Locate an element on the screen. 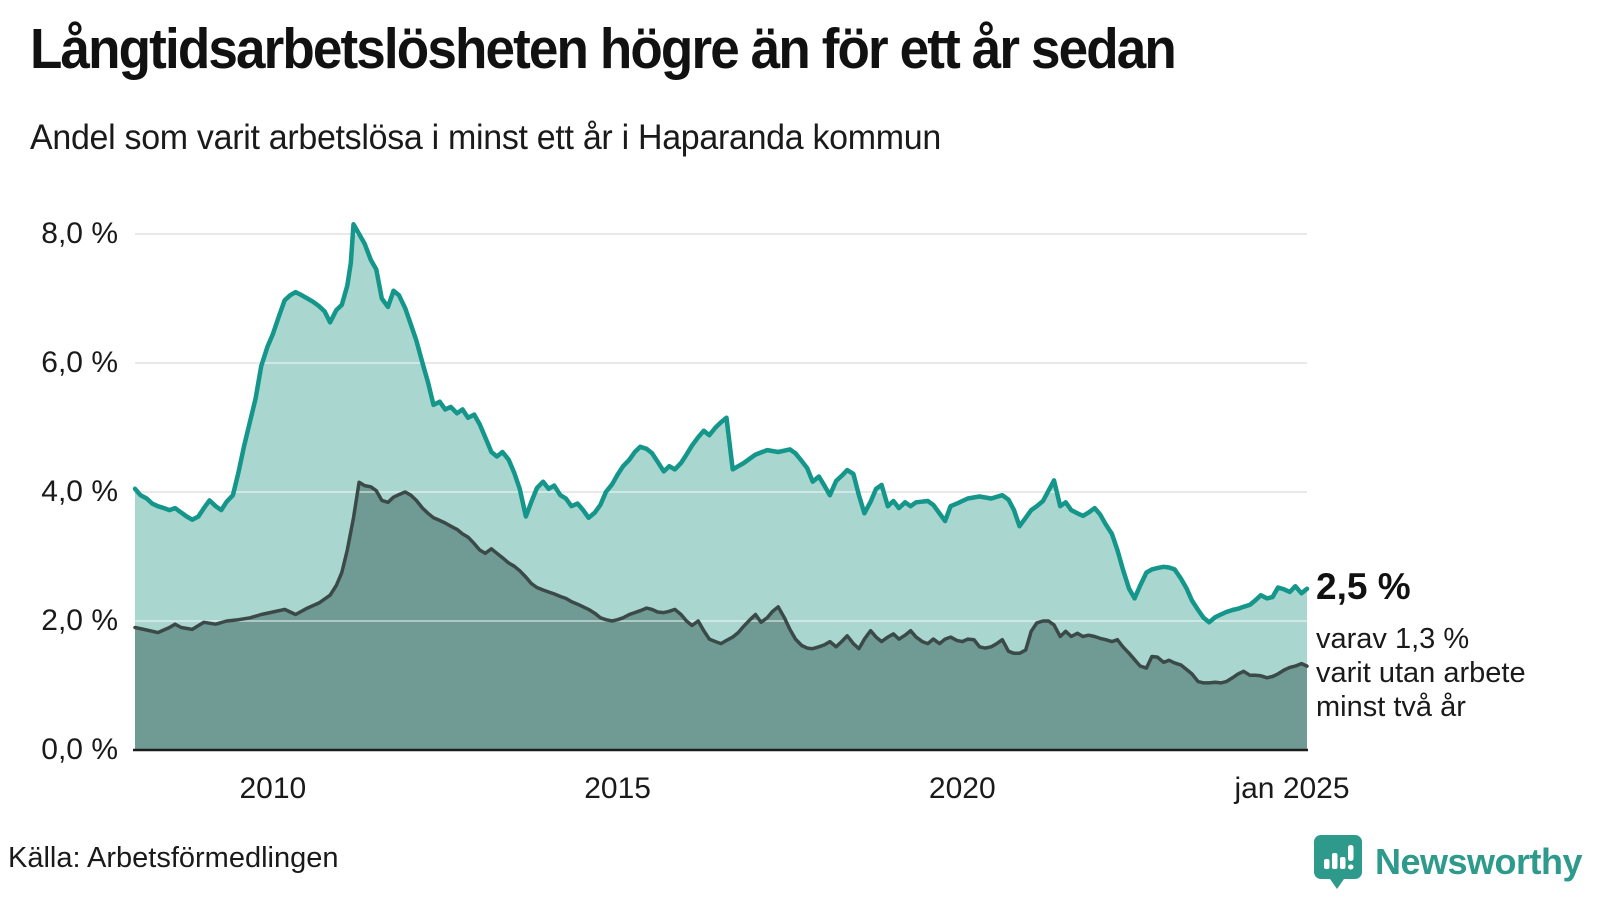 This screenshot has width=1600, height=900. bar-chart-speech-bubble-icon is located at coordinates (1337, 862).